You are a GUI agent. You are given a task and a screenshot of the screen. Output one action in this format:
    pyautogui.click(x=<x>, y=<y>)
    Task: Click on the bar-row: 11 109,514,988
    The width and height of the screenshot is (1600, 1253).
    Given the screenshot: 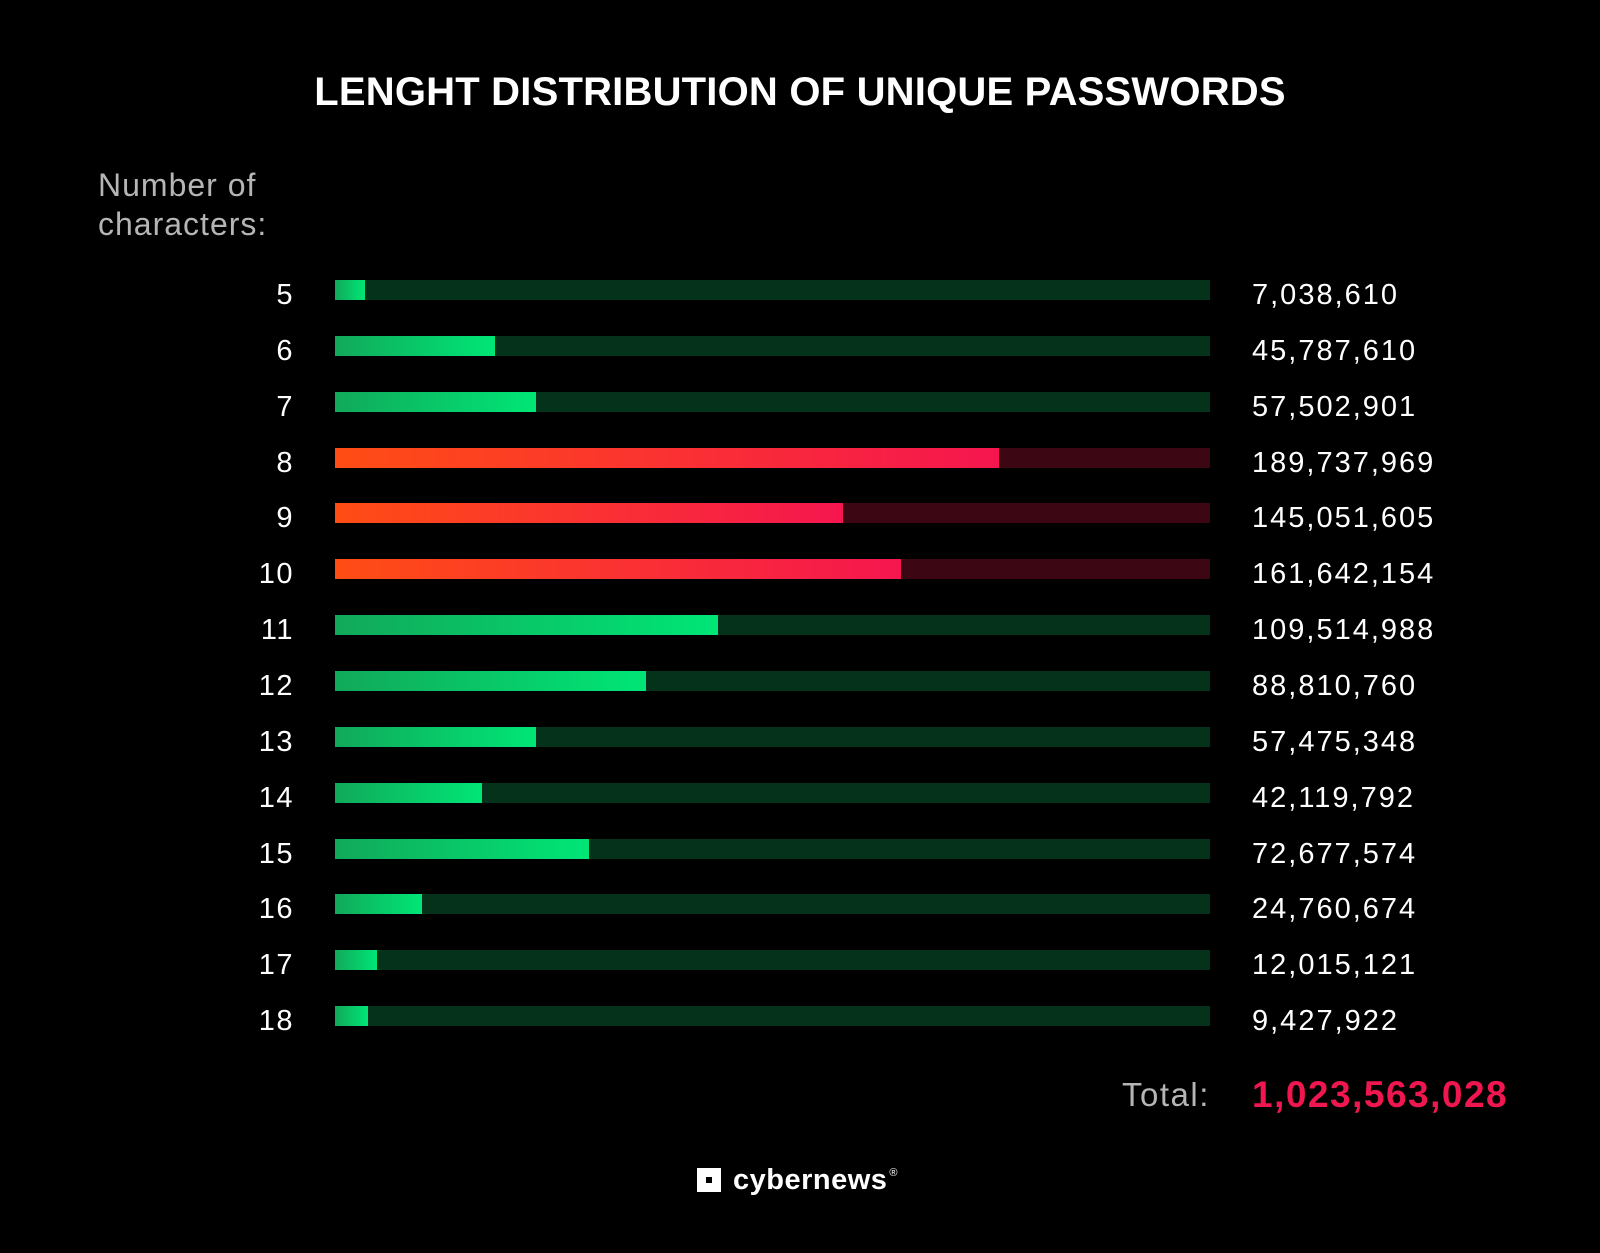 What is the action you would take?
    pyautogui.click(x=800, y=630)
    